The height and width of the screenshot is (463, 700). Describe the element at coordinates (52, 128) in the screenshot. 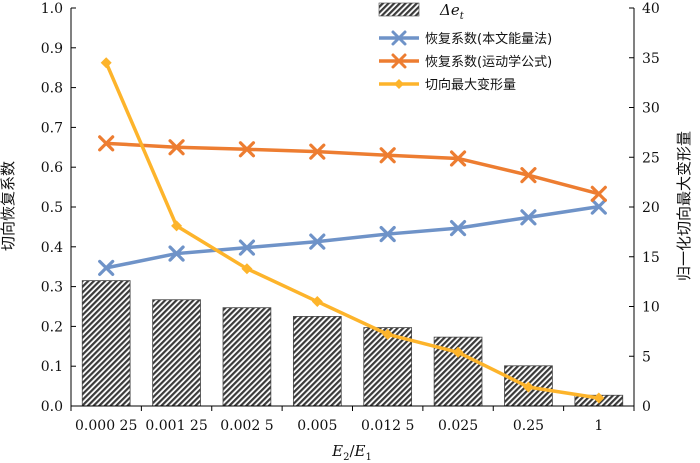

I see `left-tick-label-7: 0.7` at that location.